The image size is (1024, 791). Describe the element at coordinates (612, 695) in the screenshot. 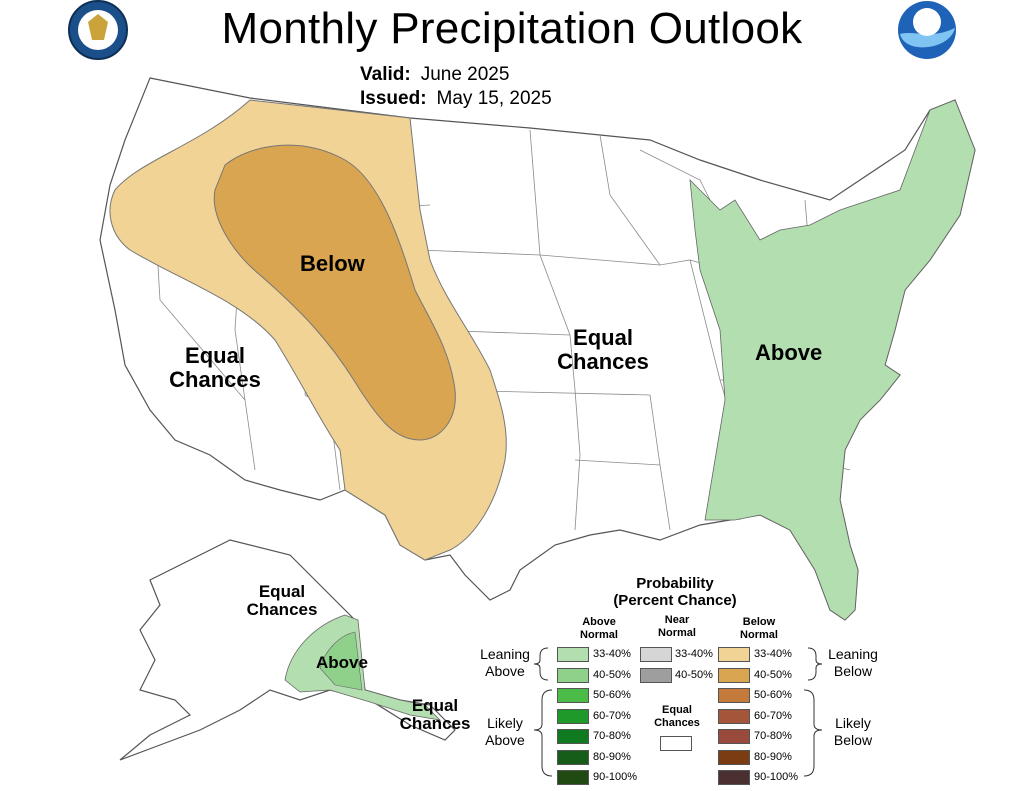

I see `above-swatch-label-3: 50-60%` at that location.